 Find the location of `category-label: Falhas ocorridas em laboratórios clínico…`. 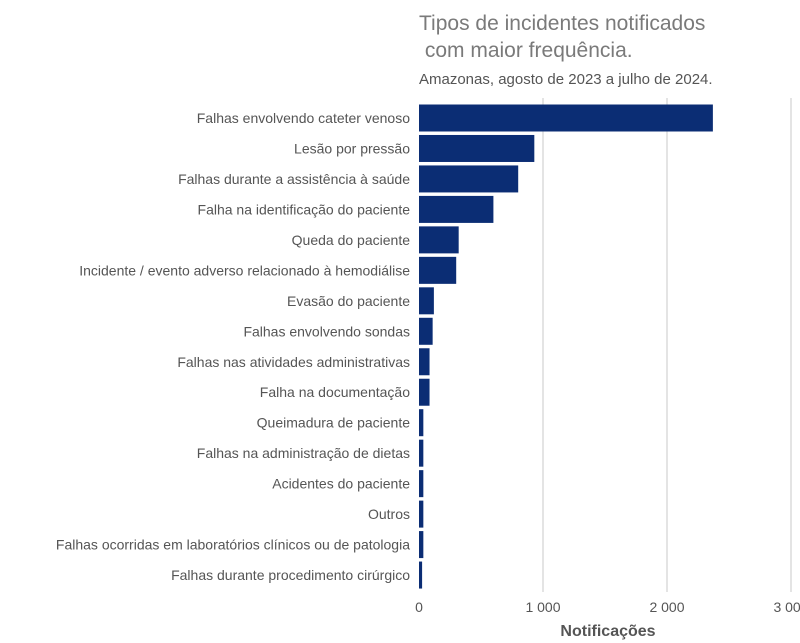

category-label: Falhas ocorridas em laboratórios clínico… is located at coordinates (233, 545).